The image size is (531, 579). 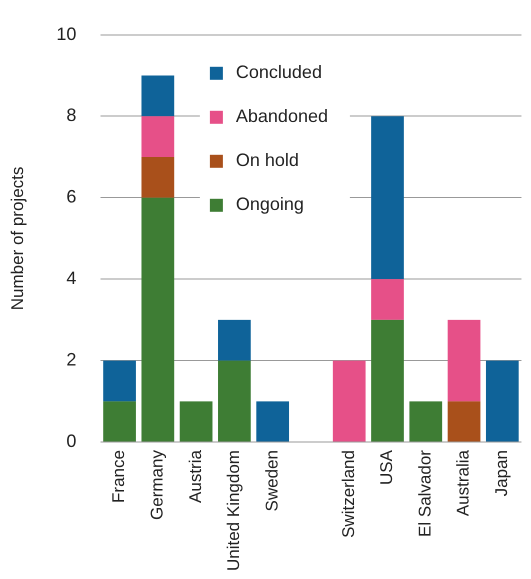 What do you see at coordinates (272, 481) in the screenshot?
I see `x-tick-label: Sweden` at bounding box center [272, 481].